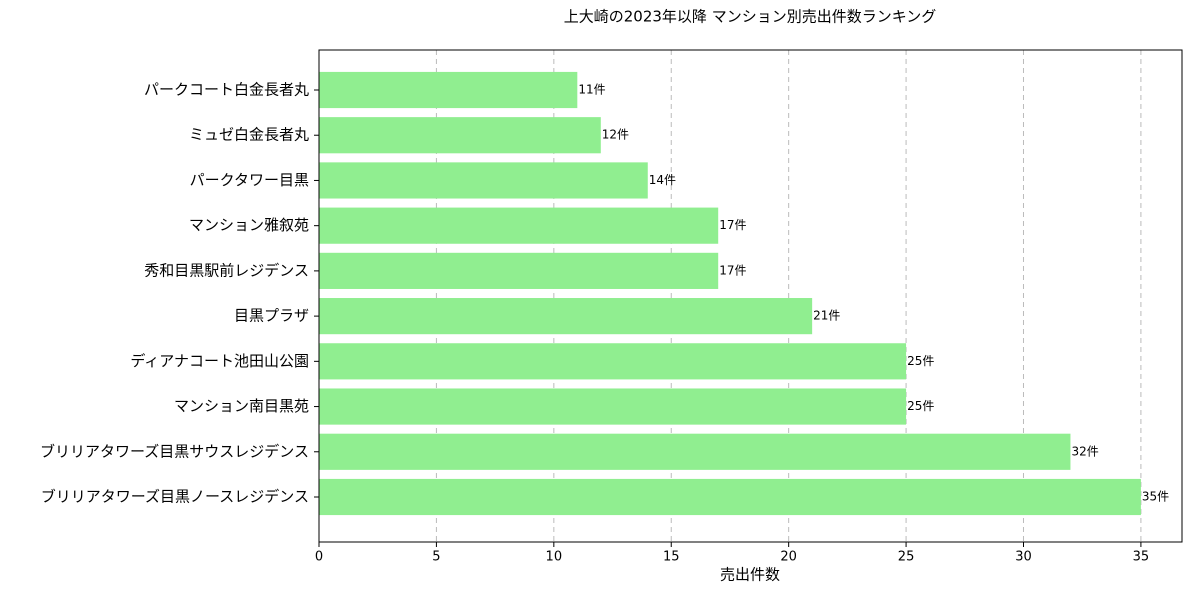  What do you see at coordinates (1023, 557) in the screenshot?
I see `x-tick-label: 30` at bounding box center [1023, 557].